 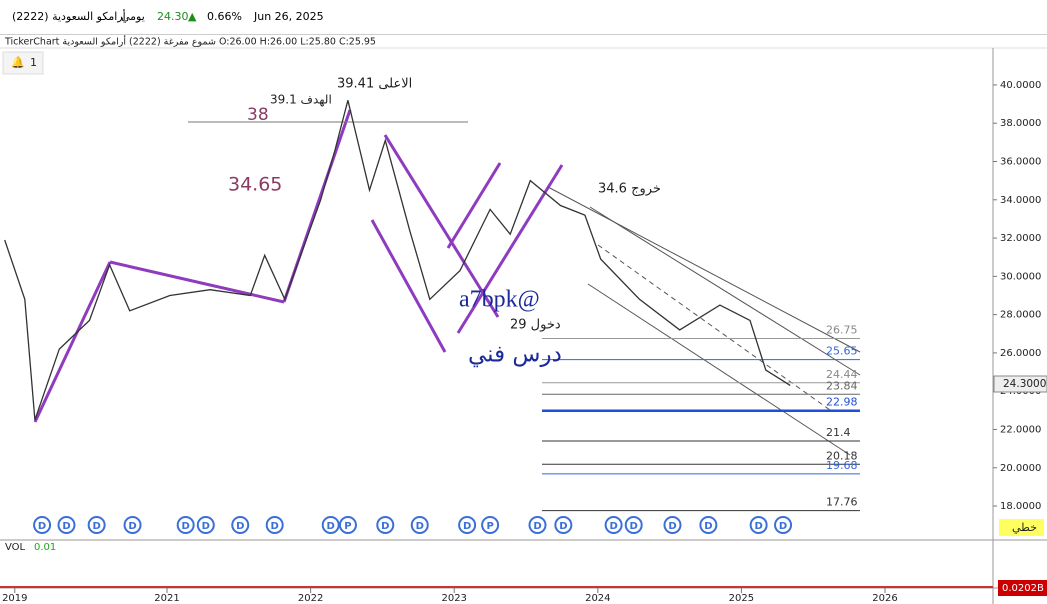 What do you see at coordinates (842, 455) in the screenshot?
I see `level-label: 20.18` at bounding box center [842, 455].